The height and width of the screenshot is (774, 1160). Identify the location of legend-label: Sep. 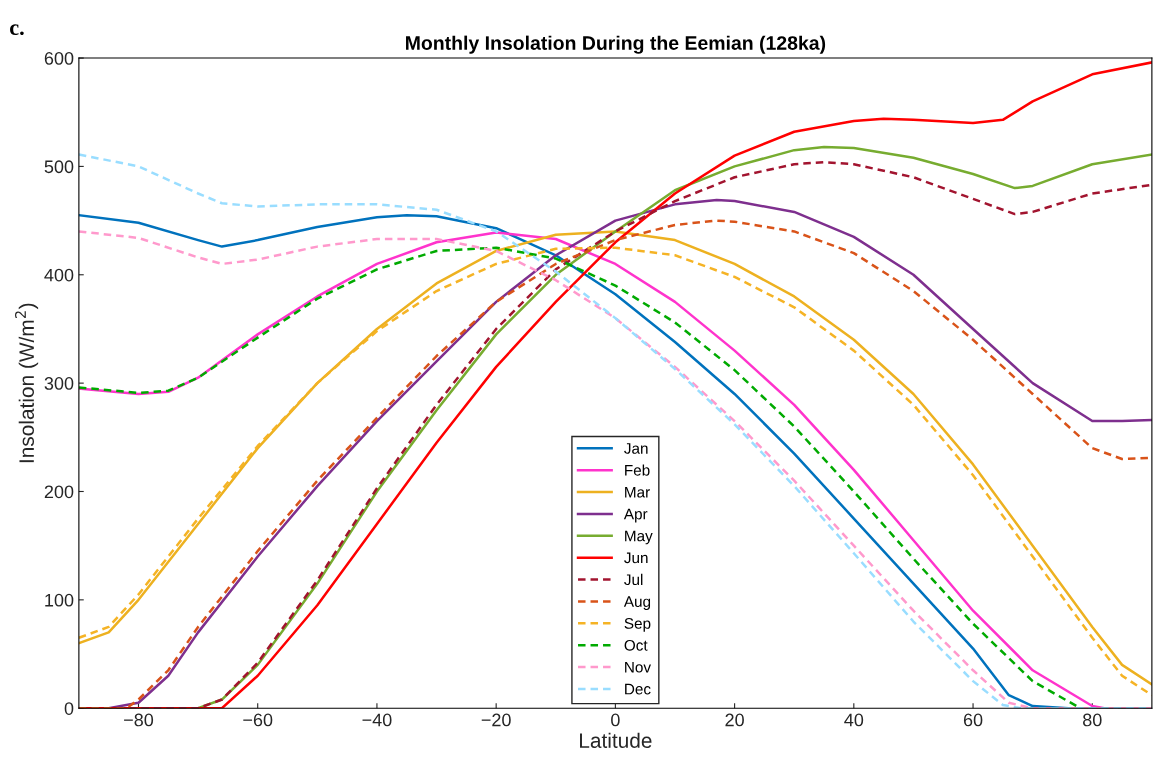
(637, 625).